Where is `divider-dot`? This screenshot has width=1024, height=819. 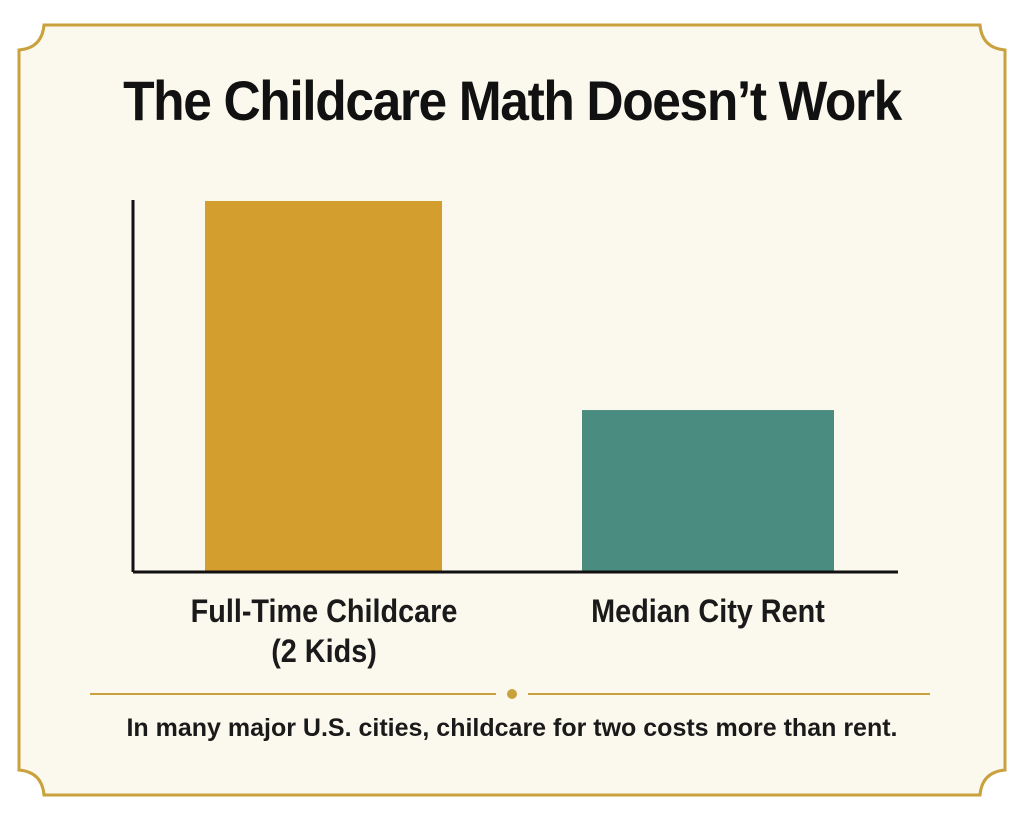 divider-dot is located at coordinates (512, 694).